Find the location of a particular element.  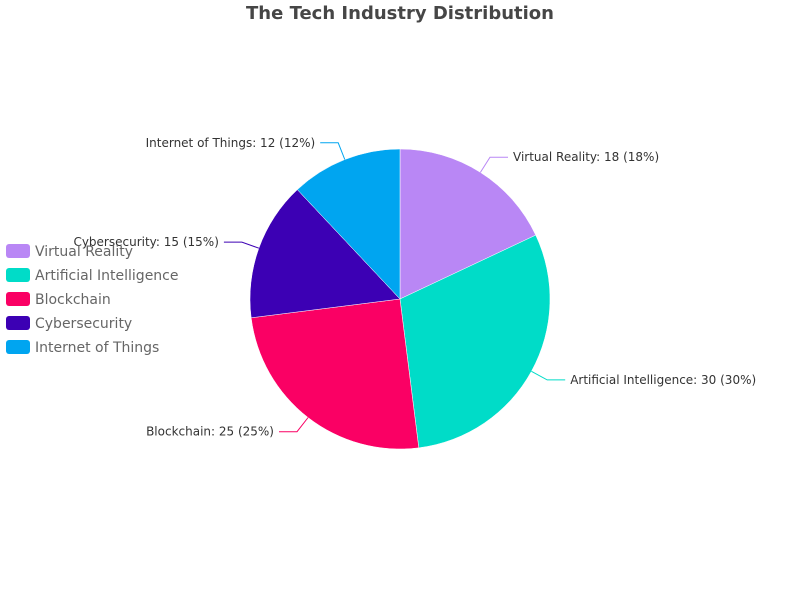

legend-label-cybersecurity: Cybersecurity is located at coordinates (83, 324).